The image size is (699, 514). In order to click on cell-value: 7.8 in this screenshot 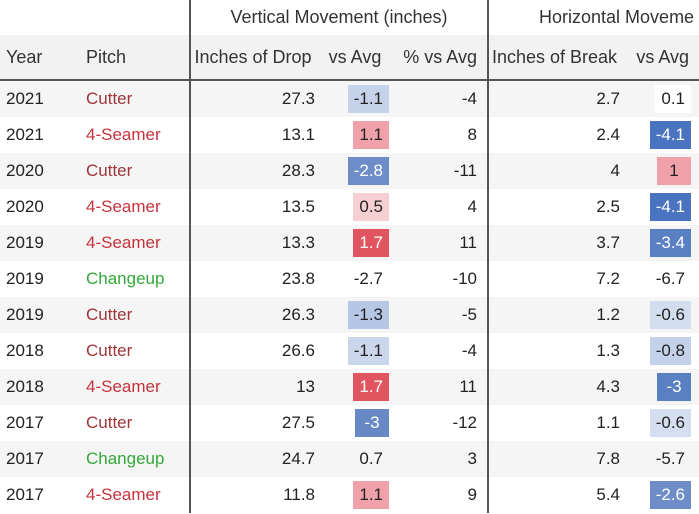, I will do `click(559, 459)`.